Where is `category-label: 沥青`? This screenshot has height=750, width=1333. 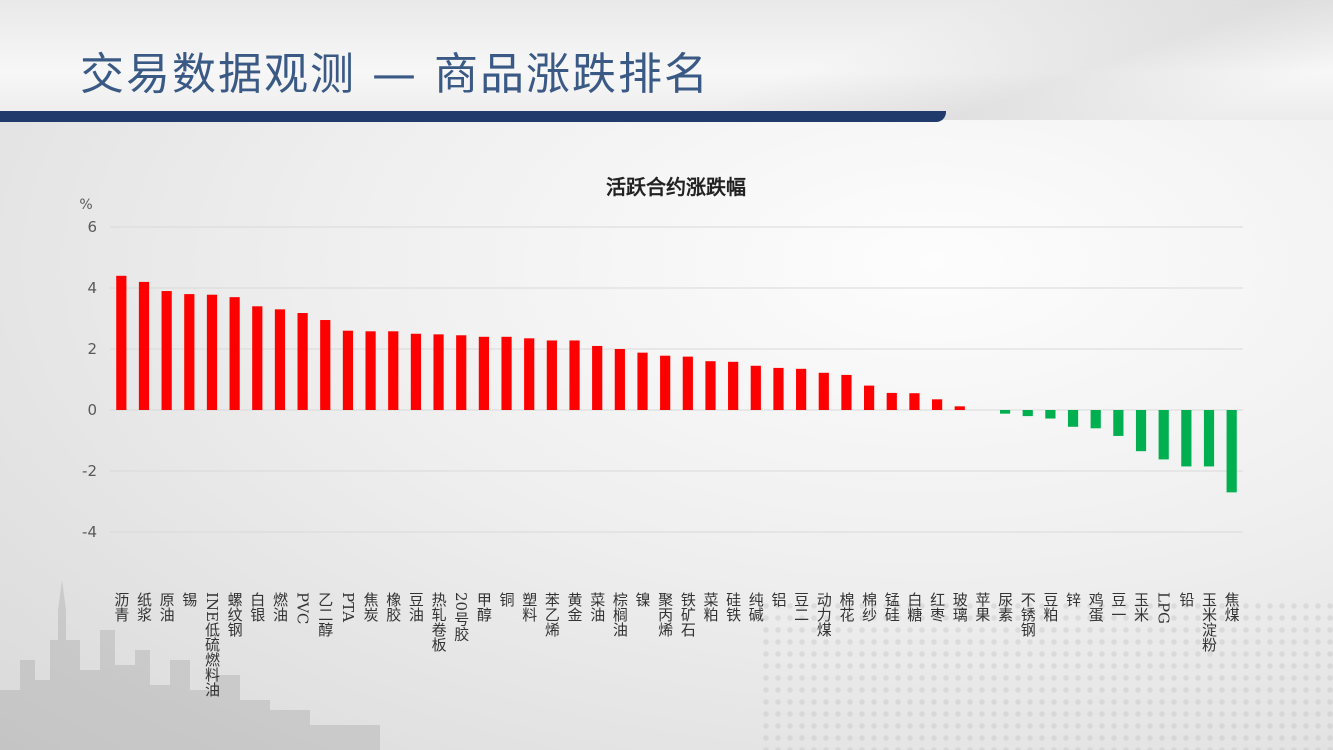
category-label: 沥青 is located at coordinates (121, 607).